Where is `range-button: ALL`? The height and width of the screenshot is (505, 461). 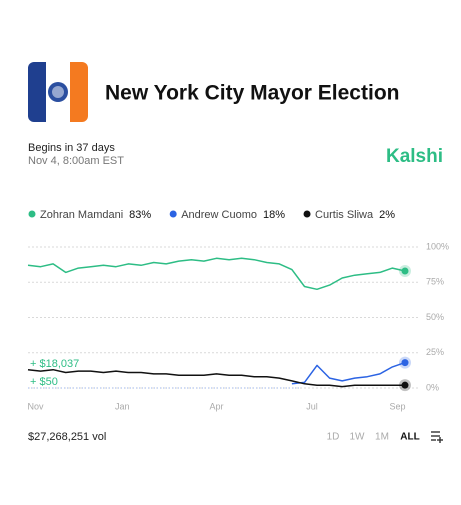 range-button: ALL is located at coordinates (409, 437).